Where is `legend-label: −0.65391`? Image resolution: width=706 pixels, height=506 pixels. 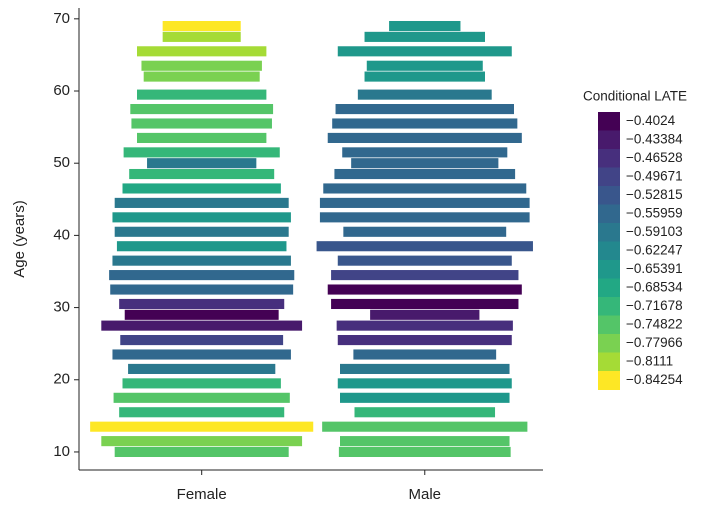
legend-label: −0.65391 is located at coordinates (654, 268).